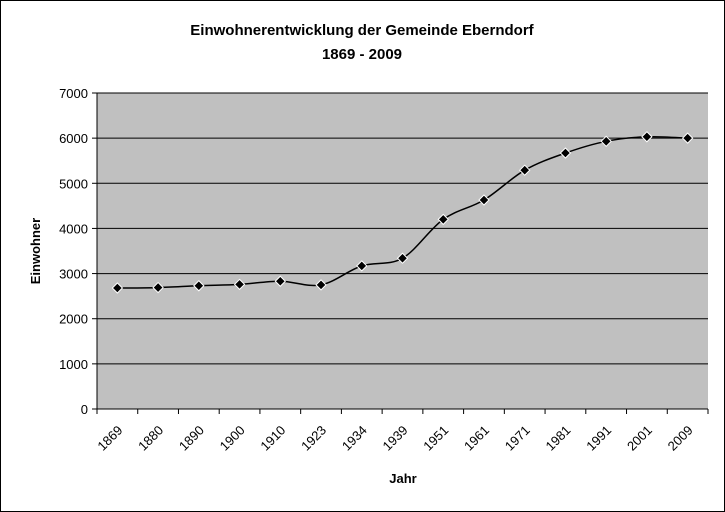 The image size is (725, 512). I want to click on x-axis-title: Jahr, so click(402, 478).